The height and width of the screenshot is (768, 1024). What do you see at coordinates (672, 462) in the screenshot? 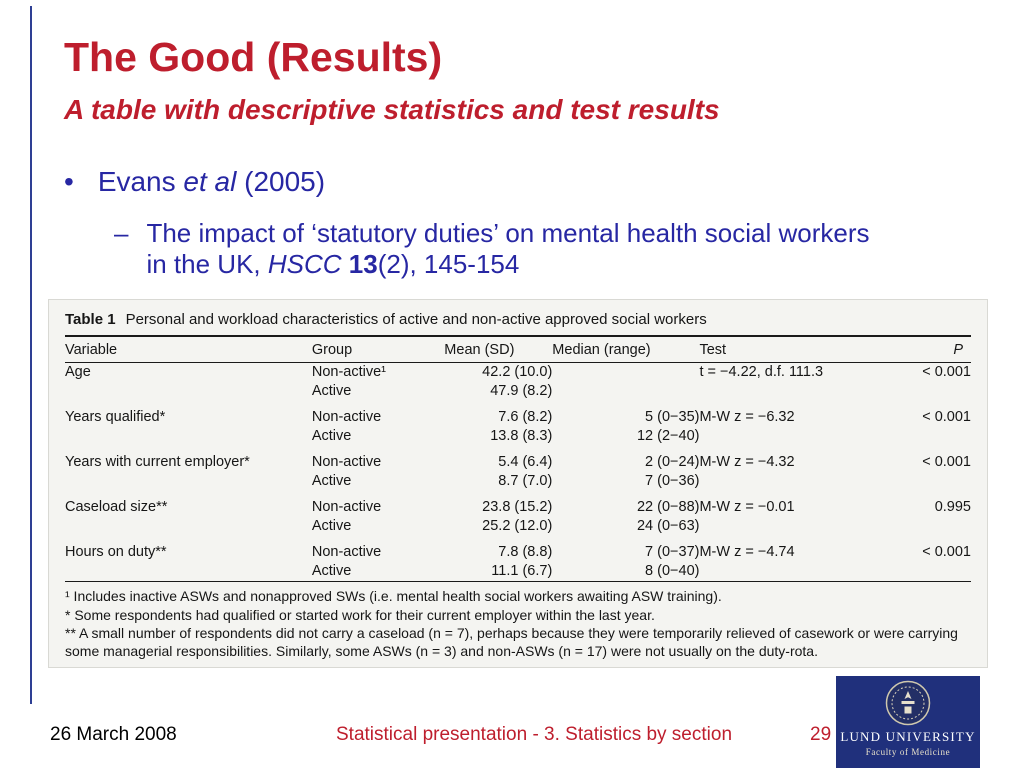
I see `cell-median: 2 (0−24)` at bounding box center [672, 462].